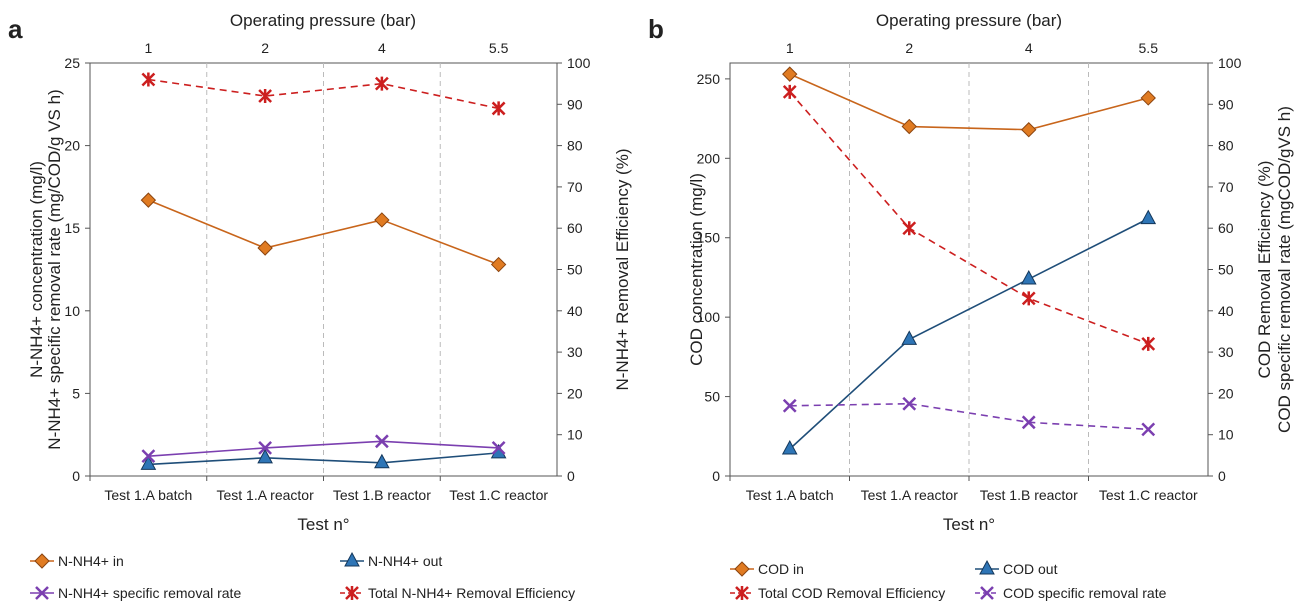 The image size is (1298, 606). What do you see at coordinates (1264, 270) in the screenshot?
I see `y2-axis-title: COD Removal Efficiency (%)` at bounding box center [1264, 270].